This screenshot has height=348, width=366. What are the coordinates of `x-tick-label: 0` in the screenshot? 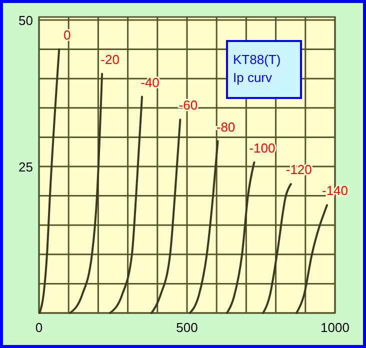 It's located at (39, 327).